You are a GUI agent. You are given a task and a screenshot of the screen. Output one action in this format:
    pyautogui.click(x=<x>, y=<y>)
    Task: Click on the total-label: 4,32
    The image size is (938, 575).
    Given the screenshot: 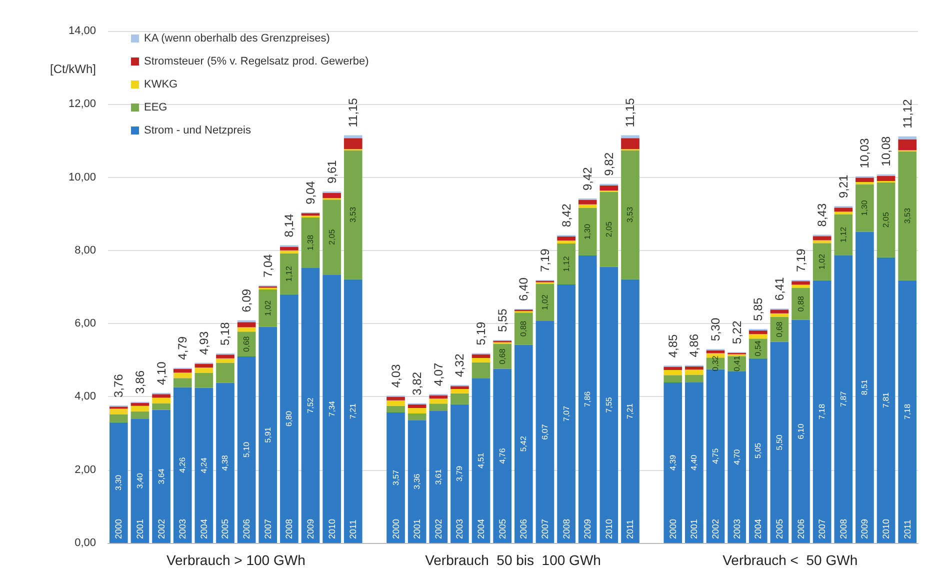 What is the action you would take?
    pyautogui.click(x=459, y=365)
    